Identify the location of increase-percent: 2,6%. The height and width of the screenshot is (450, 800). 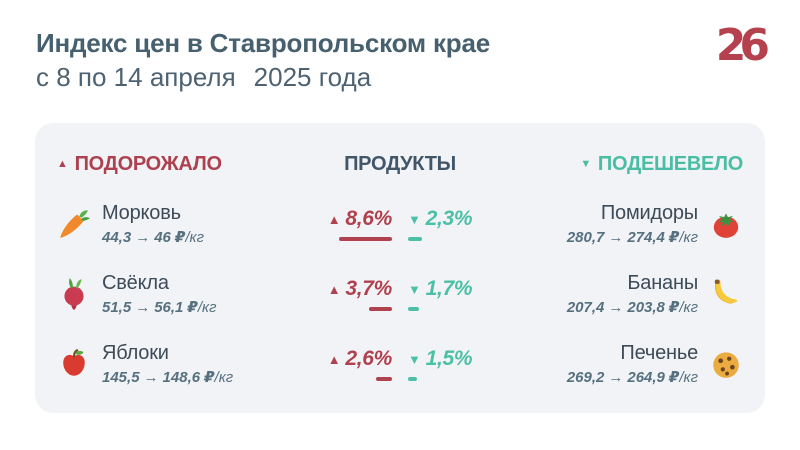
(368, 358).